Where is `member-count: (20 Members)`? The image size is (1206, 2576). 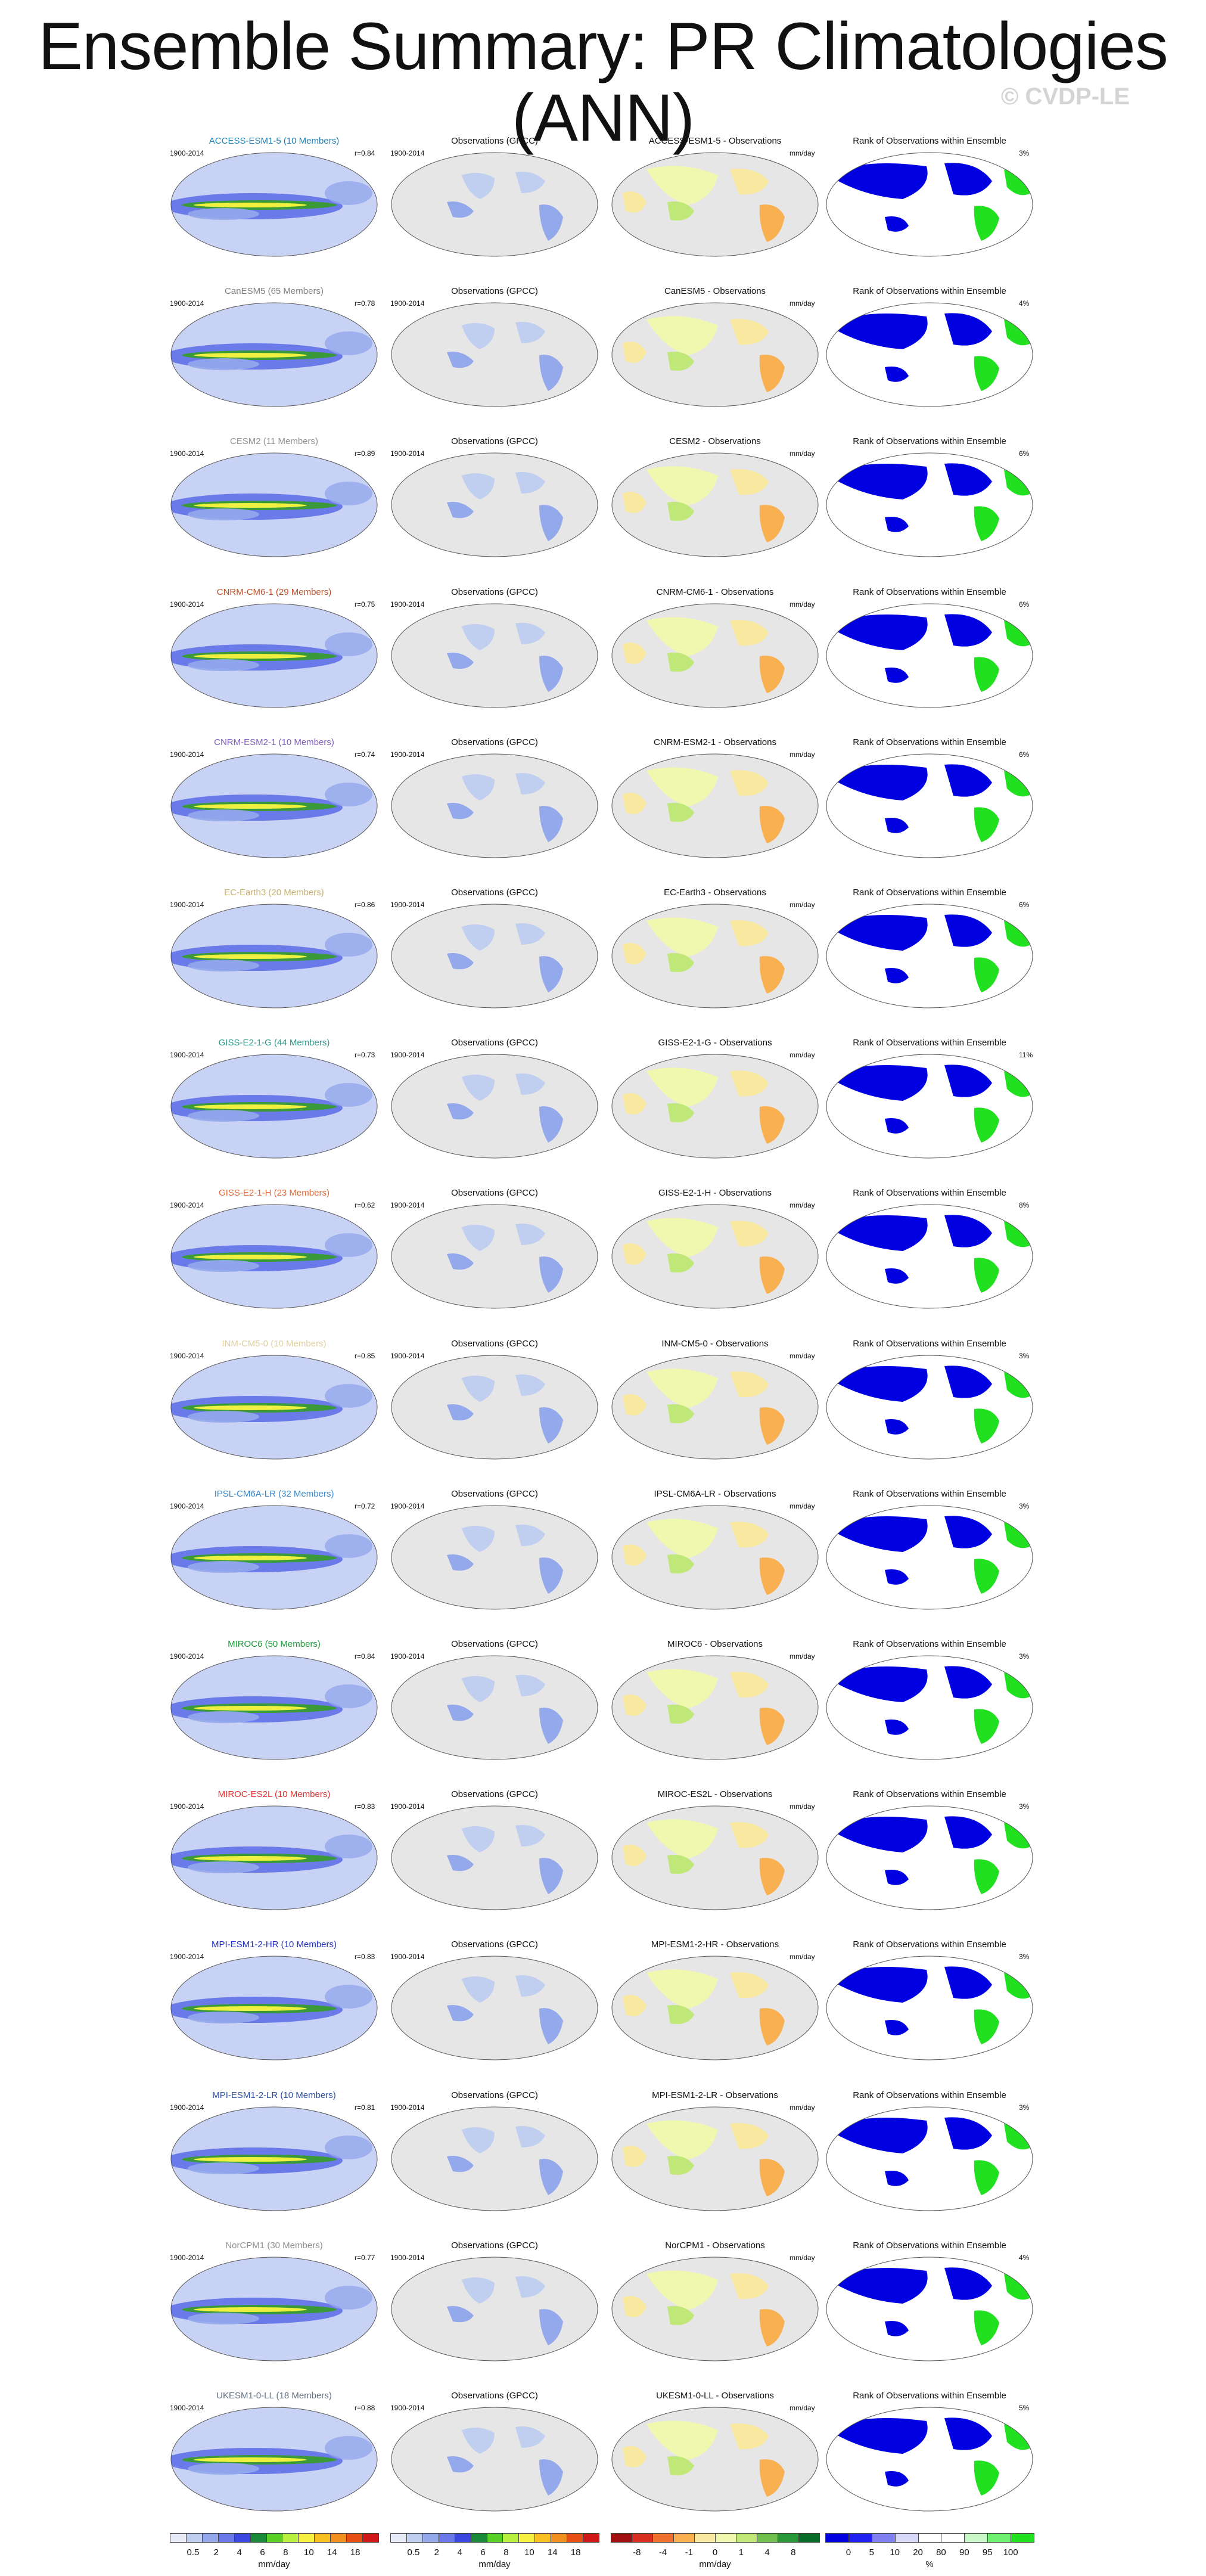
member-count: (20 Members) is located at coordinates (295, 892).